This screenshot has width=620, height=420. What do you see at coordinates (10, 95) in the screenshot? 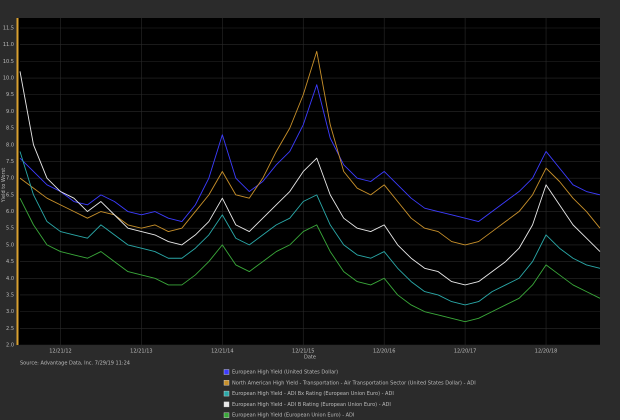
I see `y-tick-label: 9.5` at bounding box center [10, 95].